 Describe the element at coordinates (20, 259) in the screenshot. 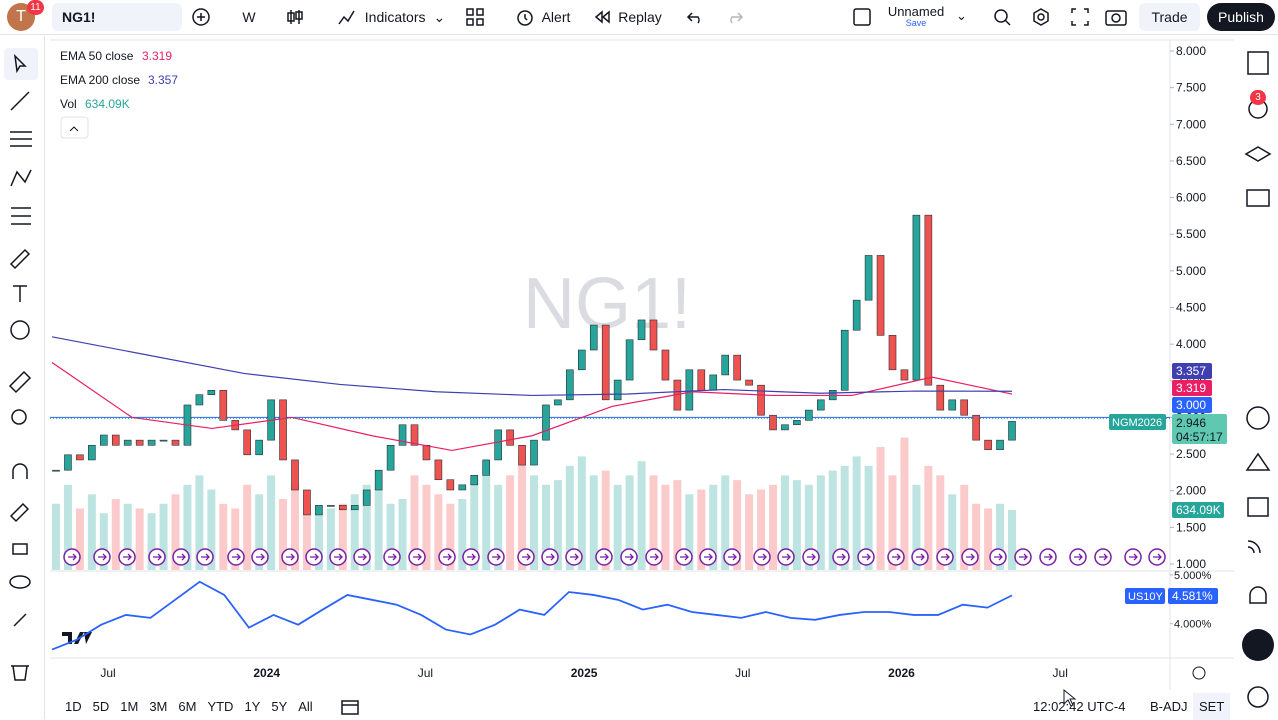

I see `brush-tool` at that location.